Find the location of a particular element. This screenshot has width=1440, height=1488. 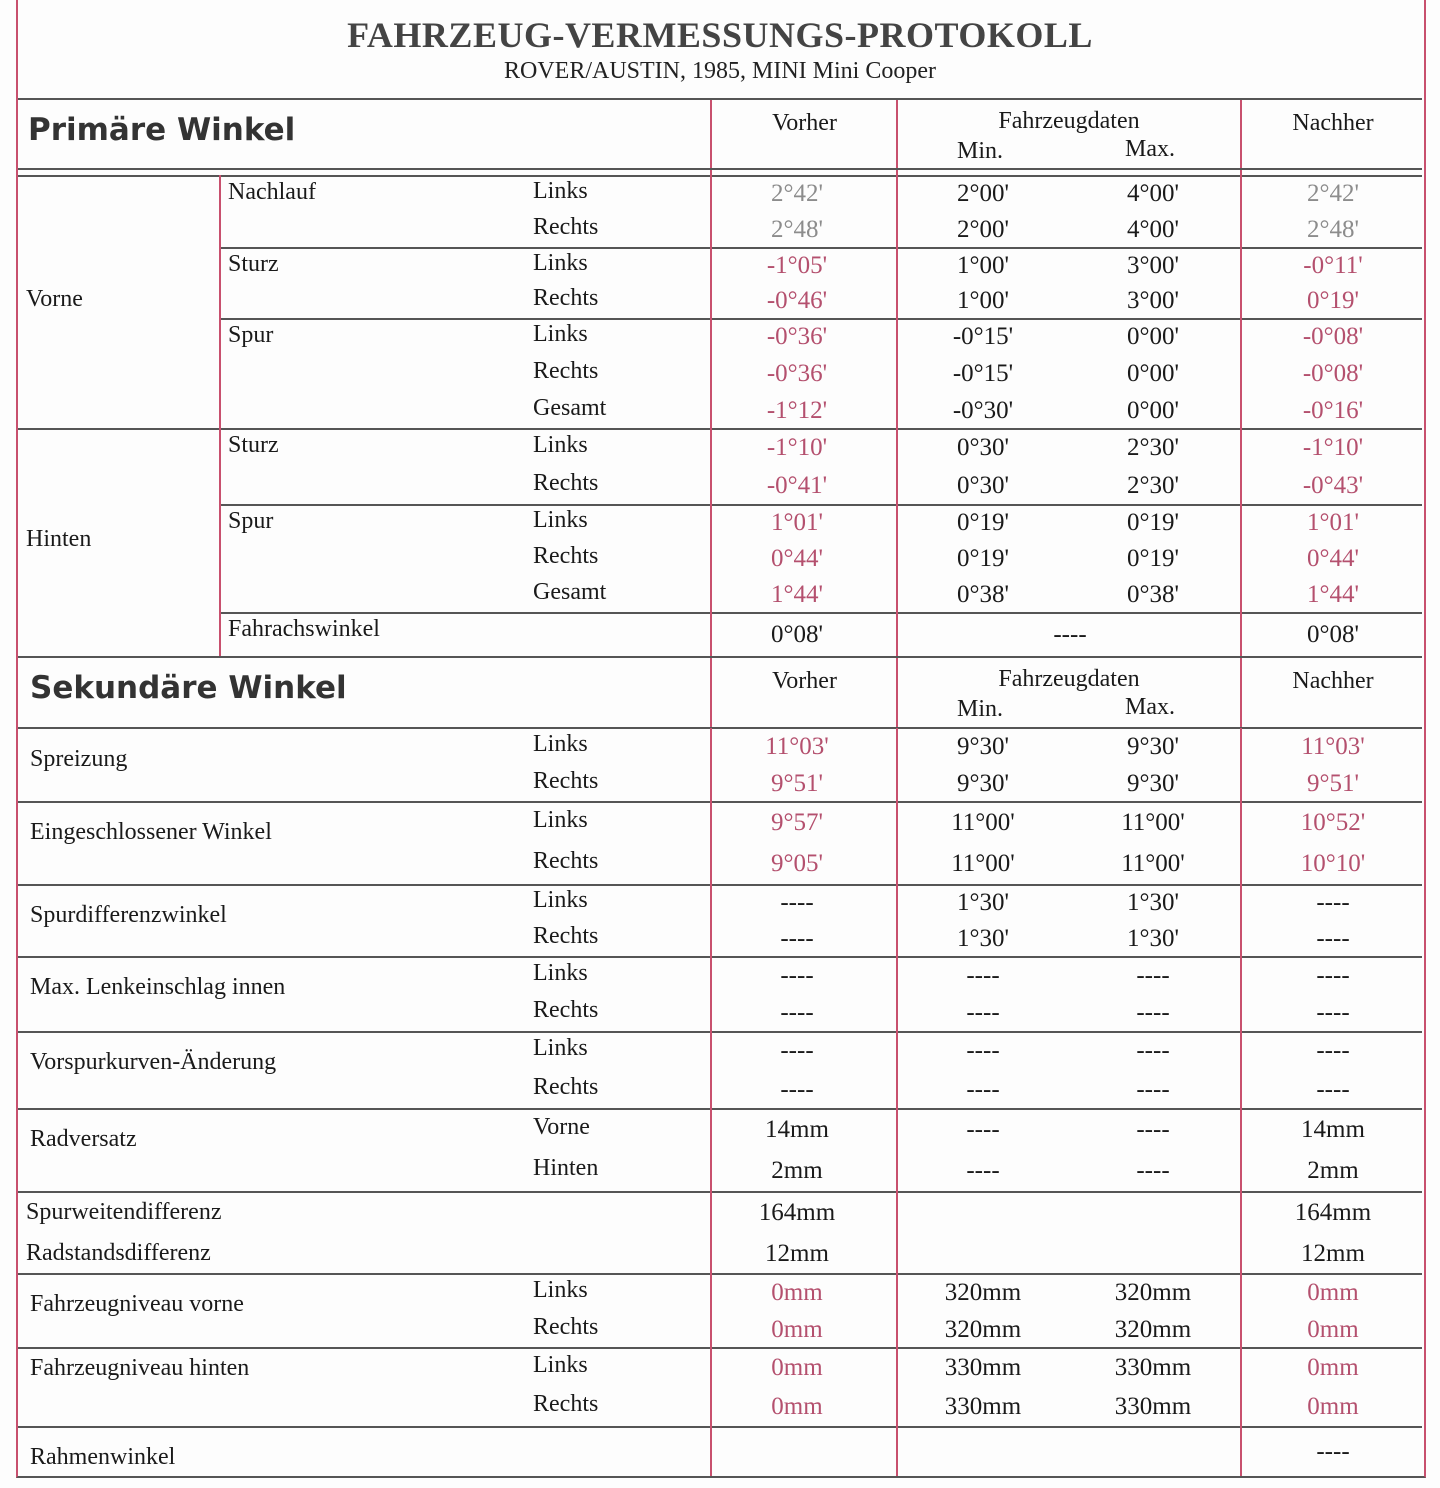

table-row: Links 0mm 0mm 330mm 330mm is located at coordinates (720, 1368).